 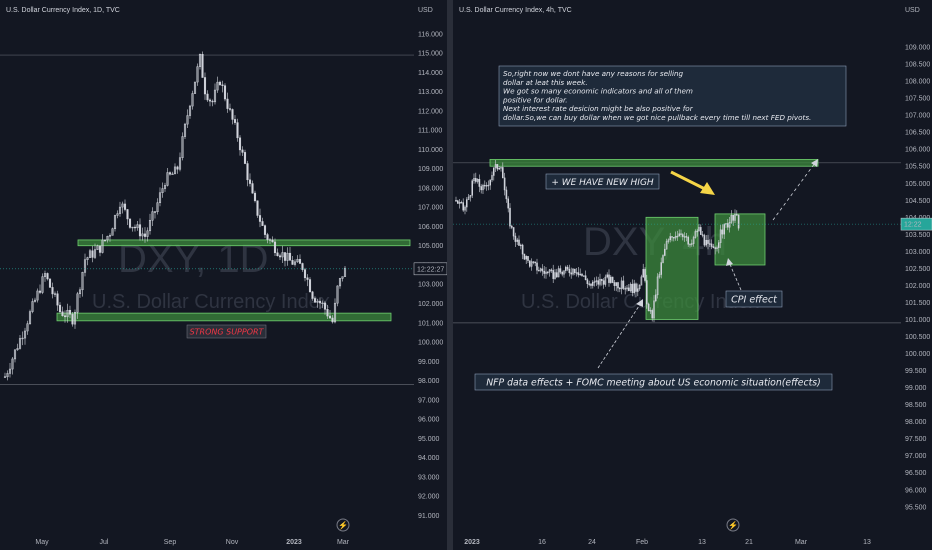 What do you see at coordinates (913, 225) in the screenshot?
I see `current-price-label: 12:22` at bounding box center [913, 225].